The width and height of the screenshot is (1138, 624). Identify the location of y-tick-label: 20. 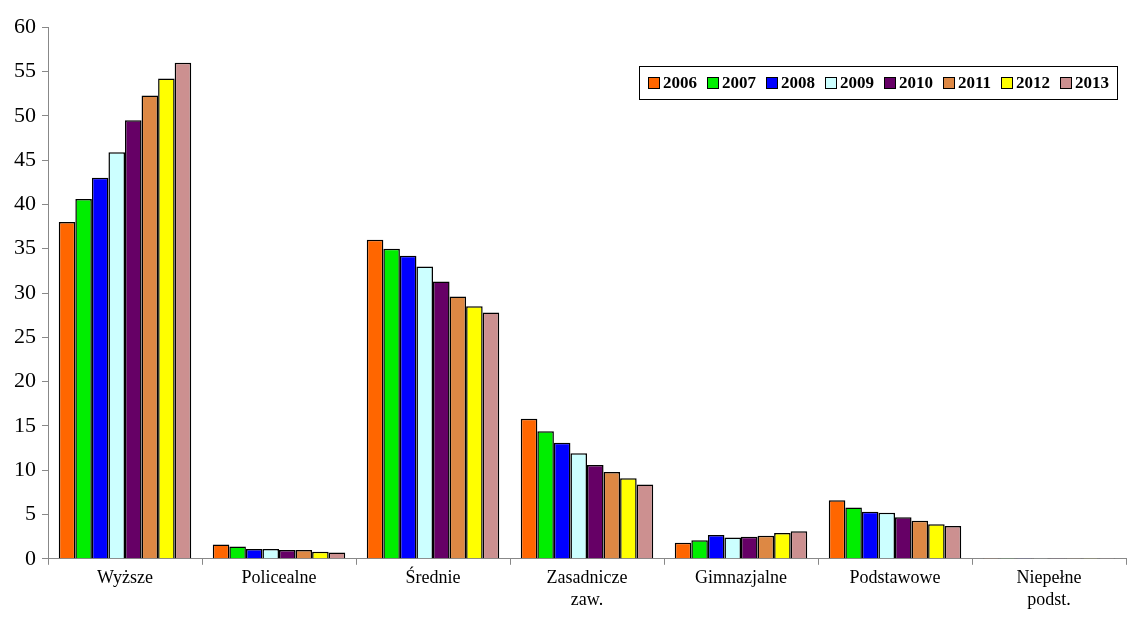
(25, 380).